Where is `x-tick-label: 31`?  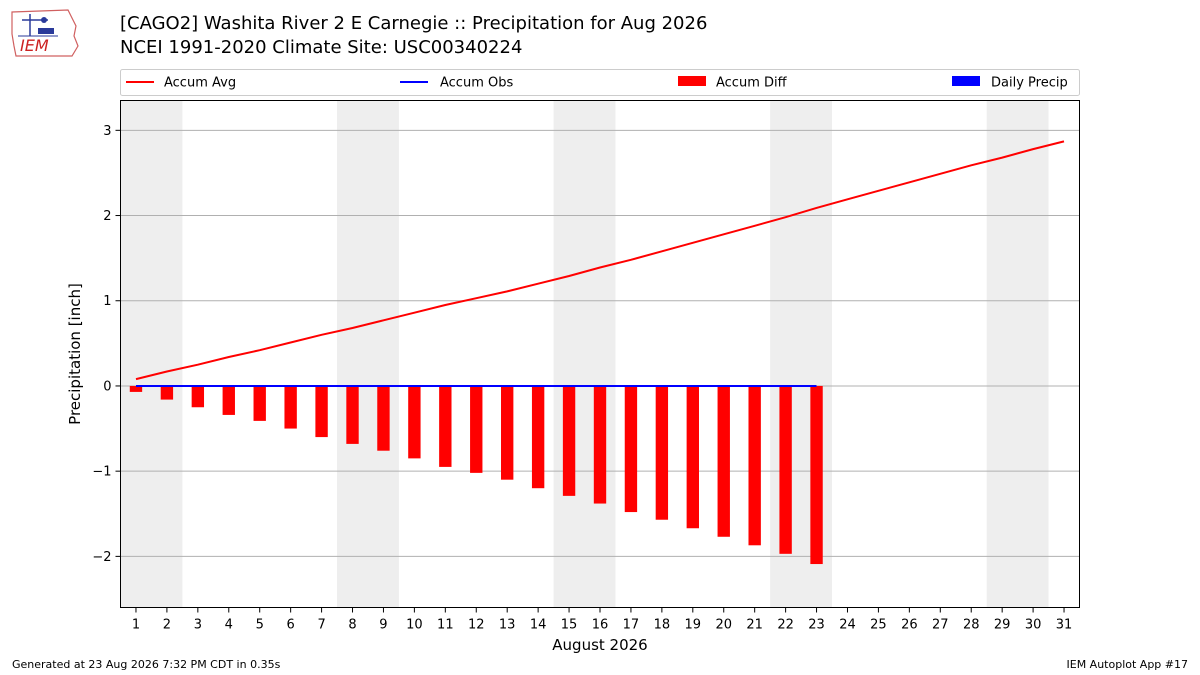
x-tick-label: 31 is located at coordinates (1064, 625).